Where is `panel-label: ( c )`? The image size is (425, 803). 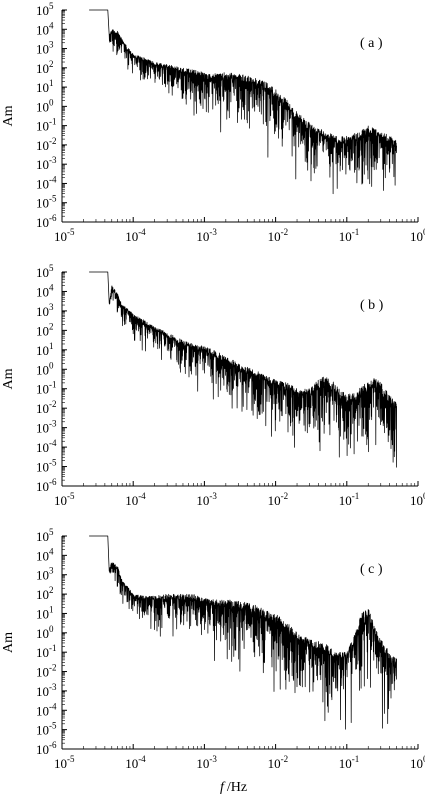
panel-label: ( c ) is located at coordinates (371, 569).